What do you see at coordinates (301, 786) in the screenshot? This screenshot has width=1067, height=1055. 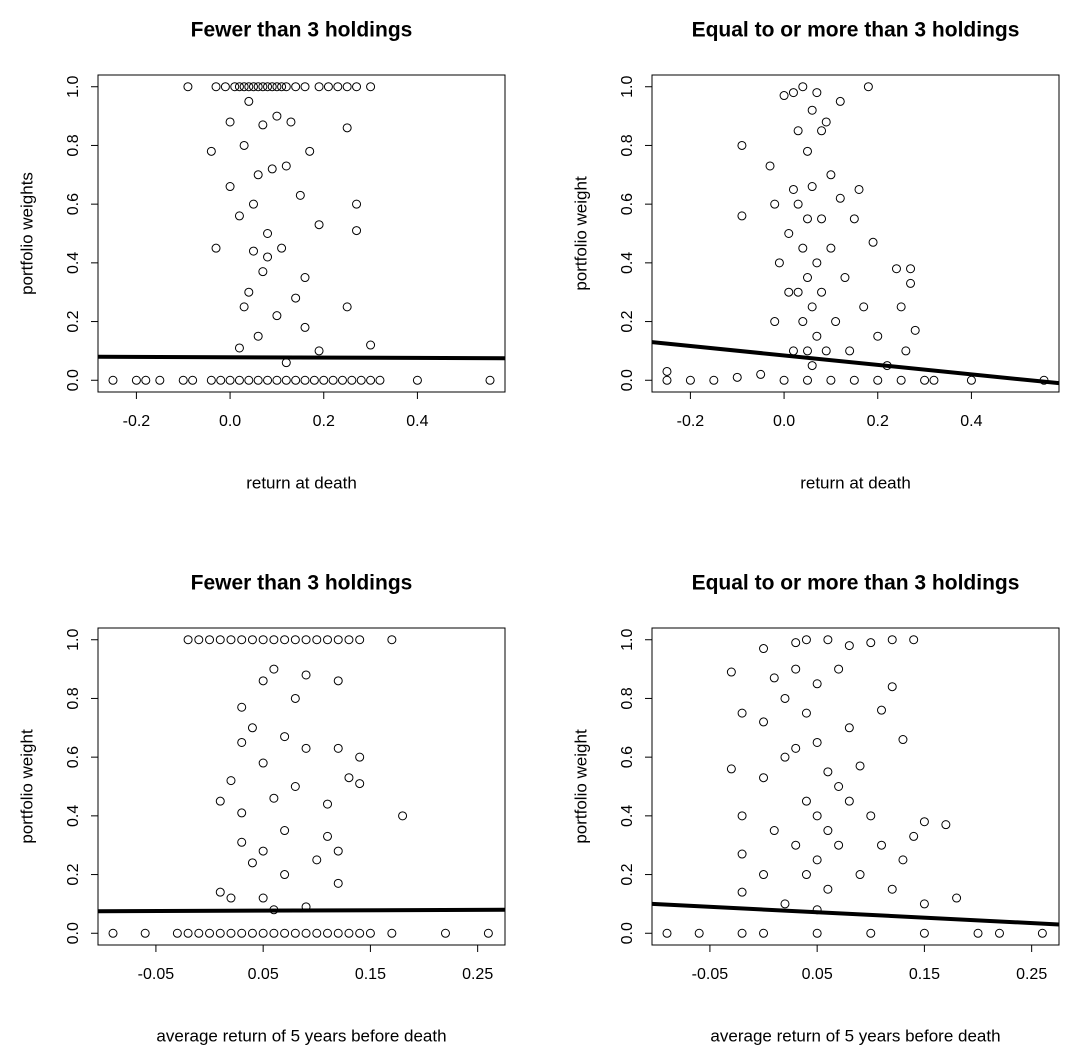 I see `plot-box` at bounding box center [301, 786].